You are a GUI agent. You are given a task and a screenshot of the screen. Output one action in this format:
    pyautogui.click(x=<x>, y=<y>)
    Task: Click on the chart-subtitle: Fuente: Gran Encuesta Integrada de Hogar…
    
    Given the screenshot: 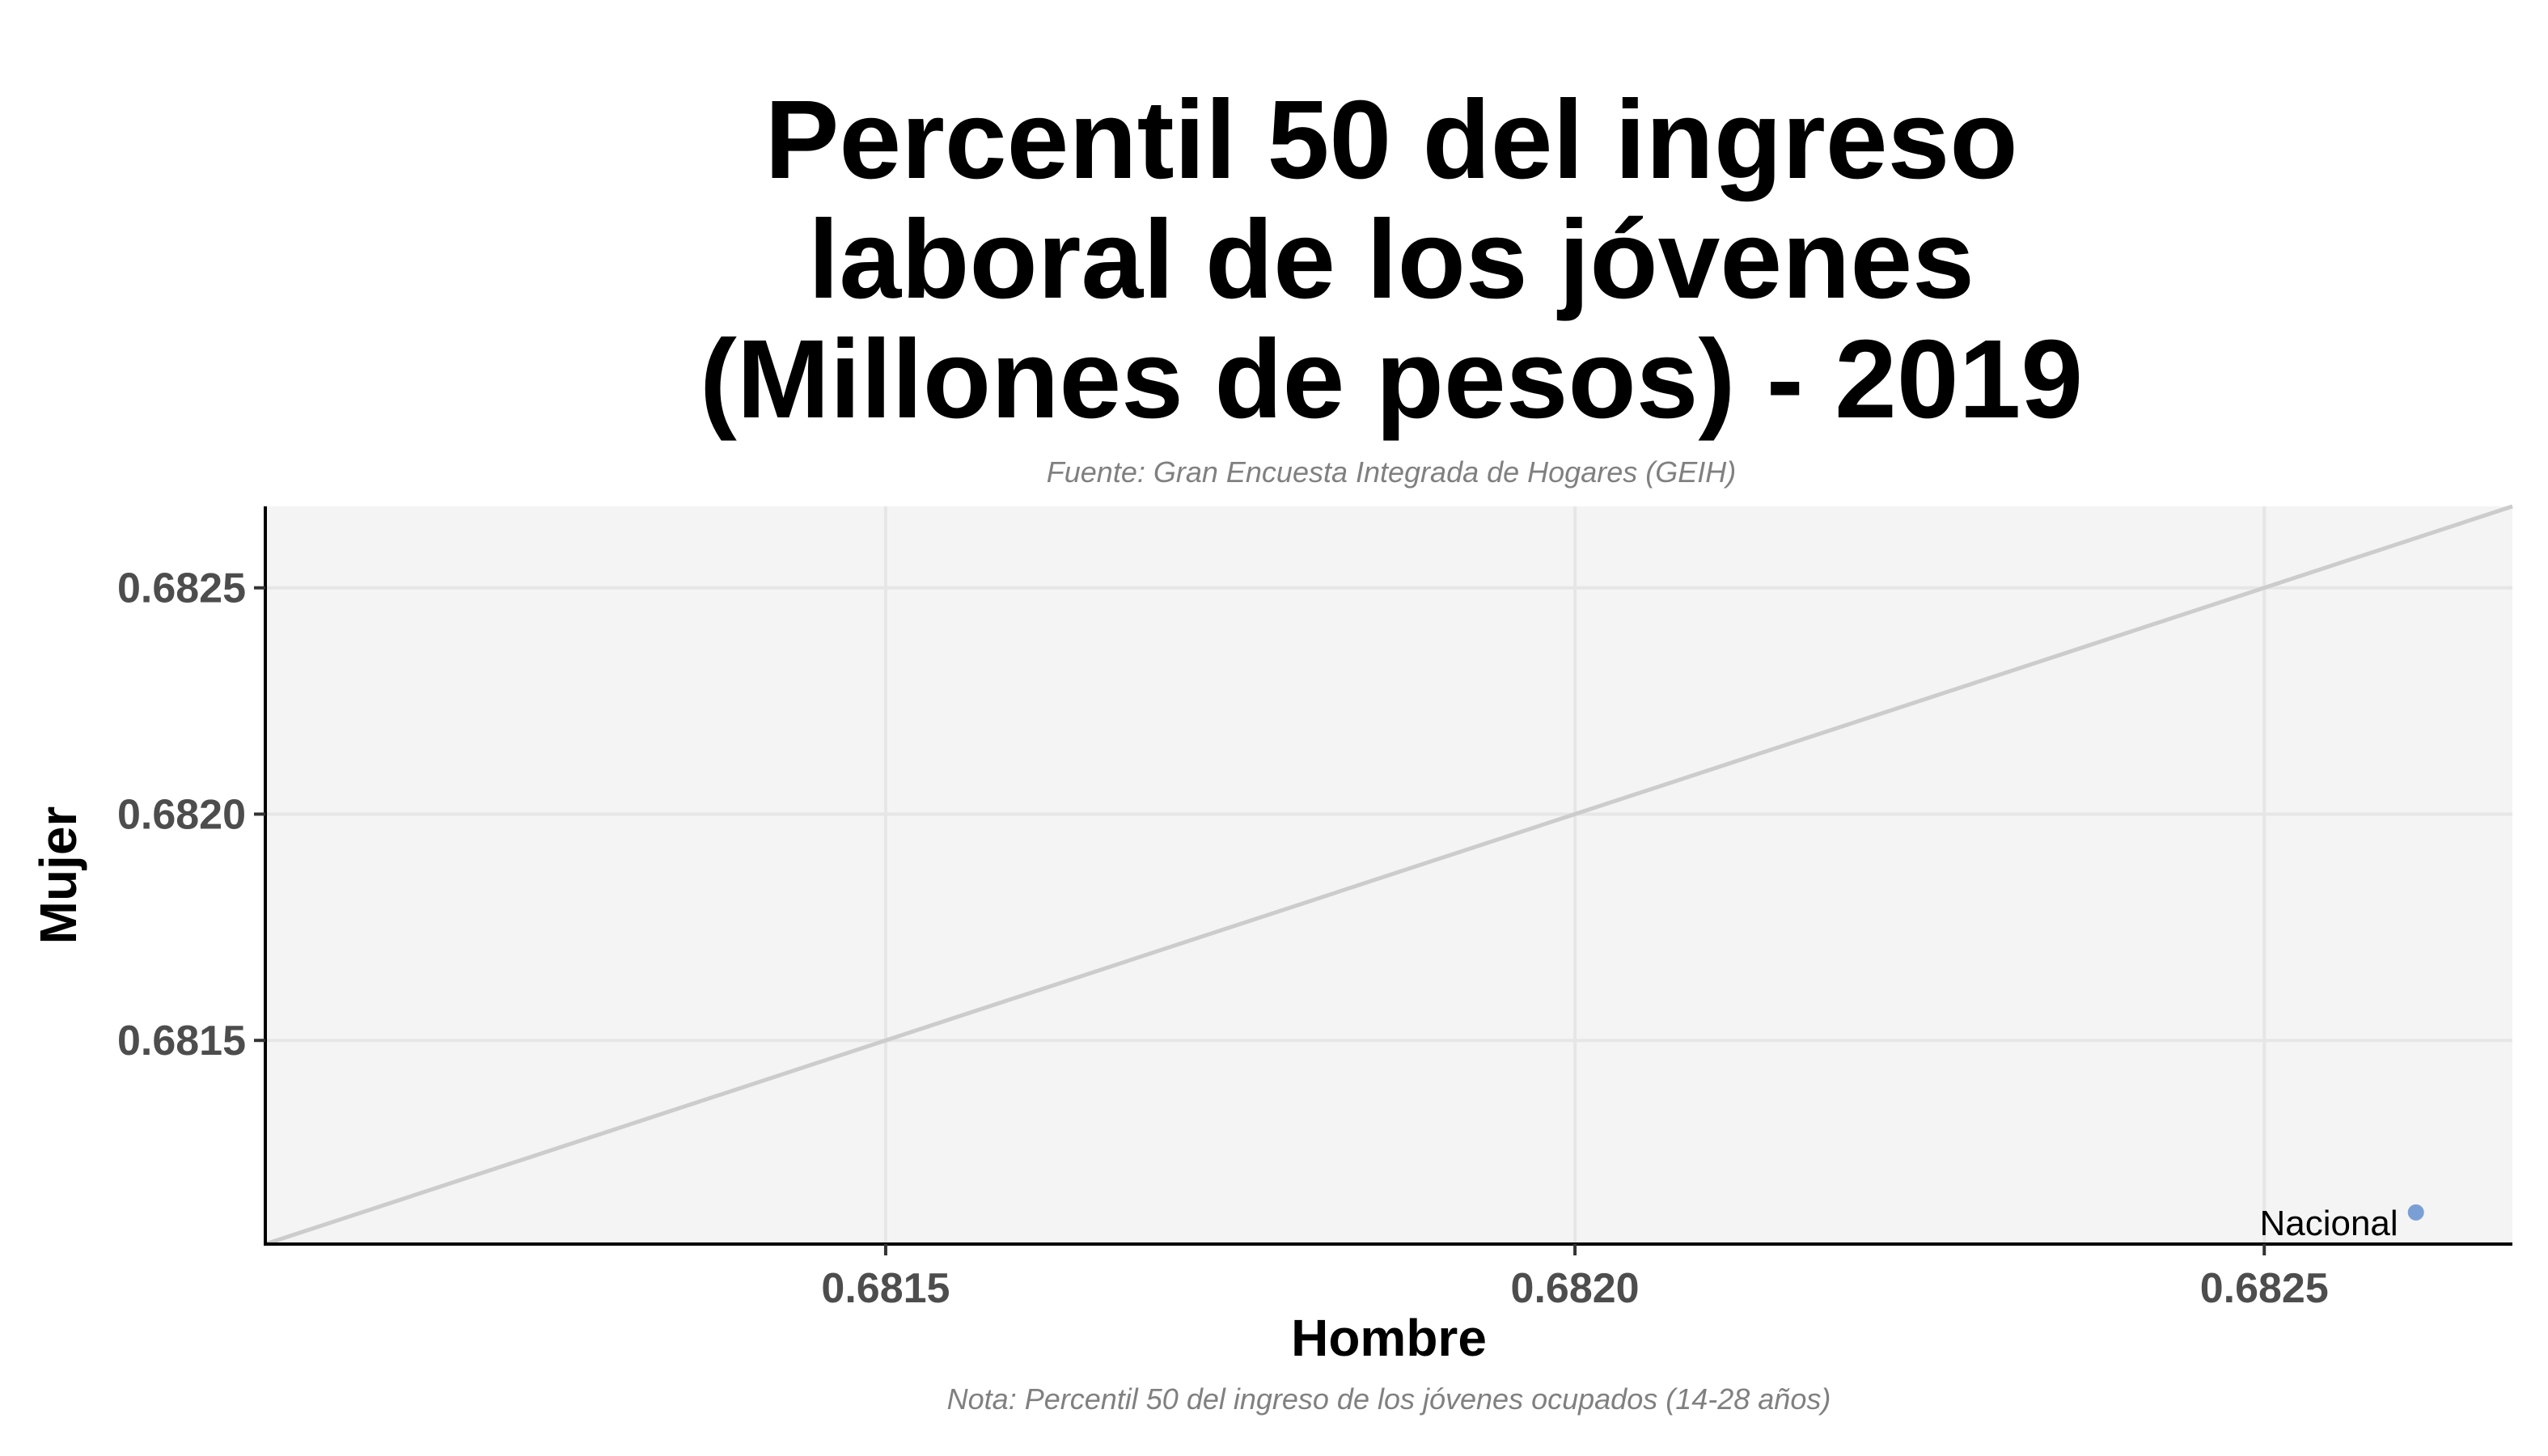 What is the action you would take?
    pyautogui.click(x=1391, y=472)
    